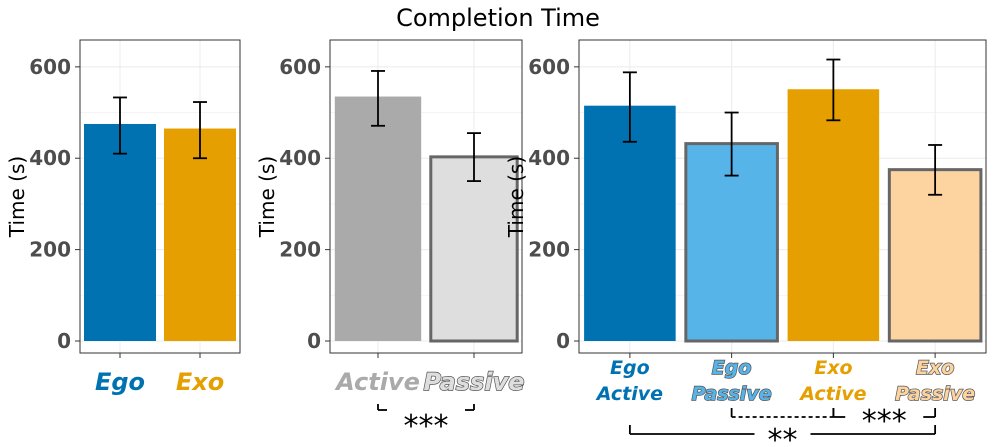 The image size is (997, 447). I want to click on bar-ego, so click(120, 232).